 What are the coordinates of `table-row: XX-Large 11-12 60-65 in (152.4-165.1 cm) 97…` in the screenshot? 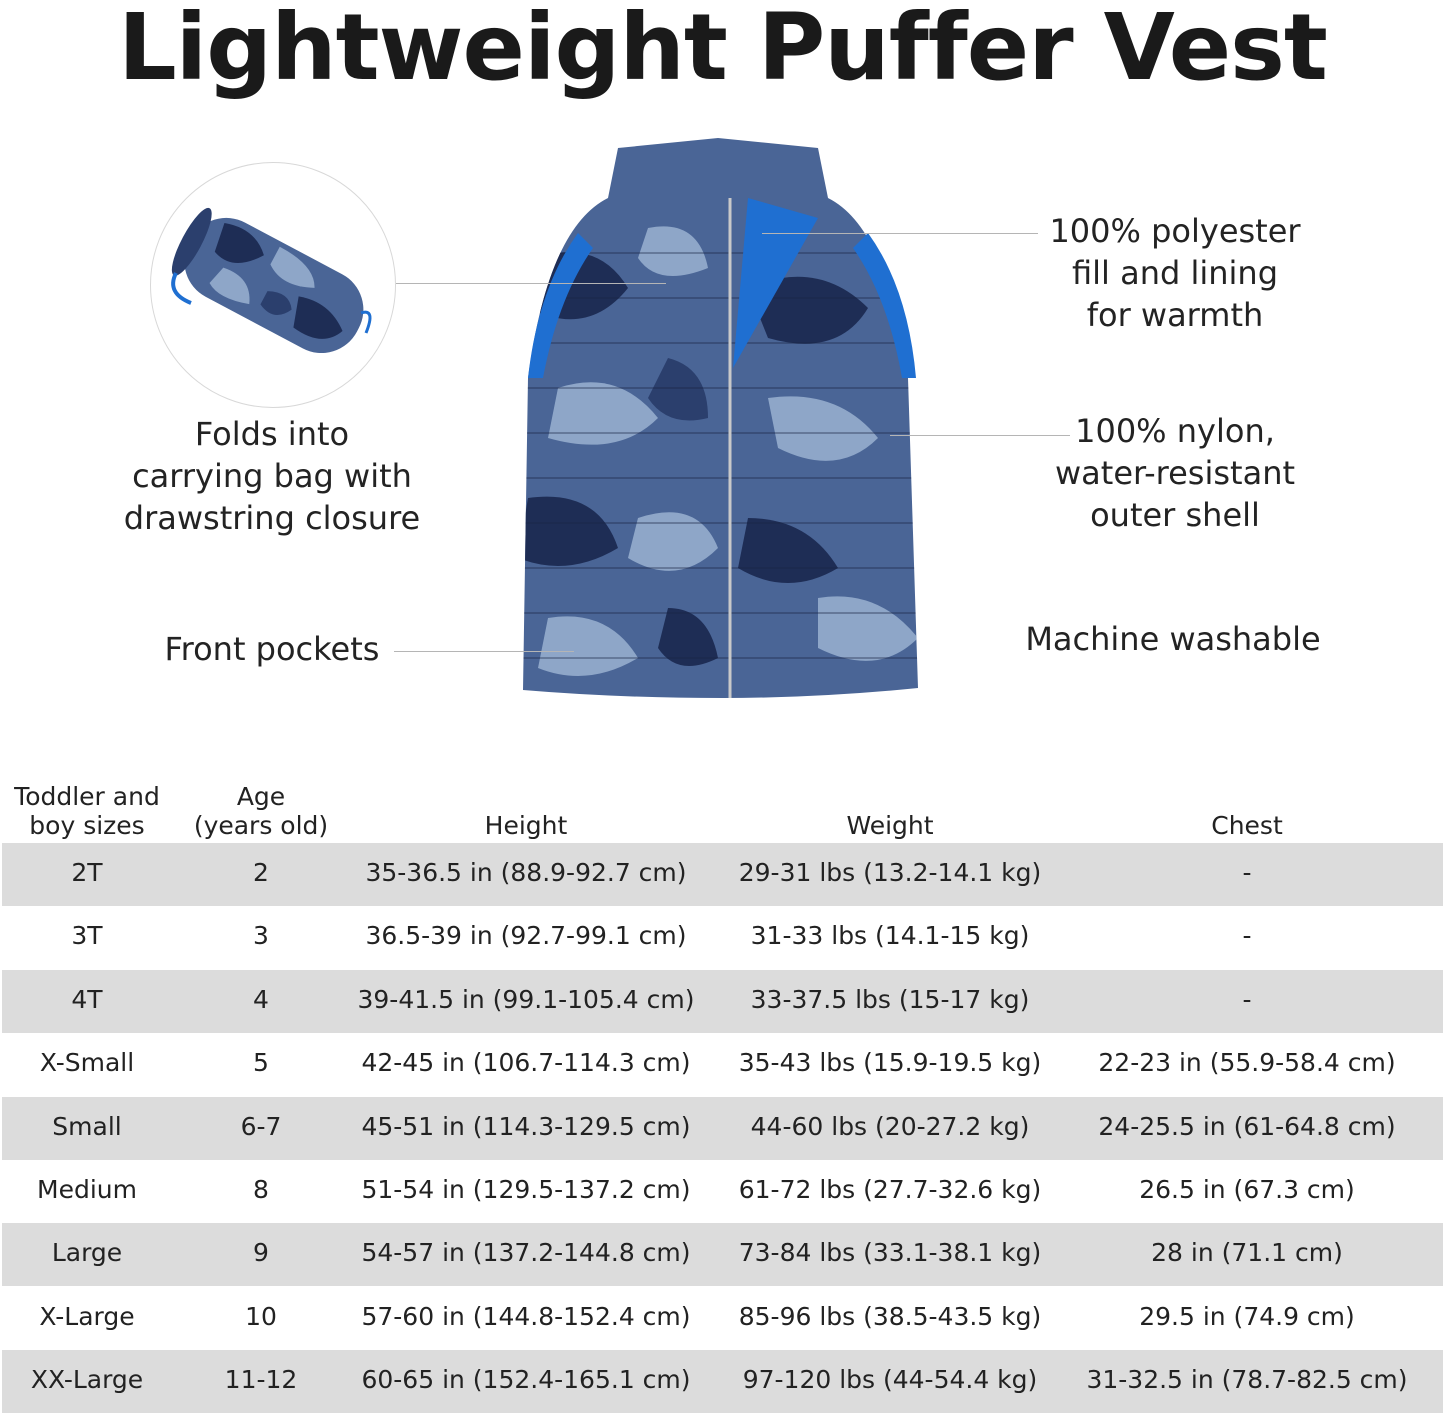 It's located at (722, 1382).